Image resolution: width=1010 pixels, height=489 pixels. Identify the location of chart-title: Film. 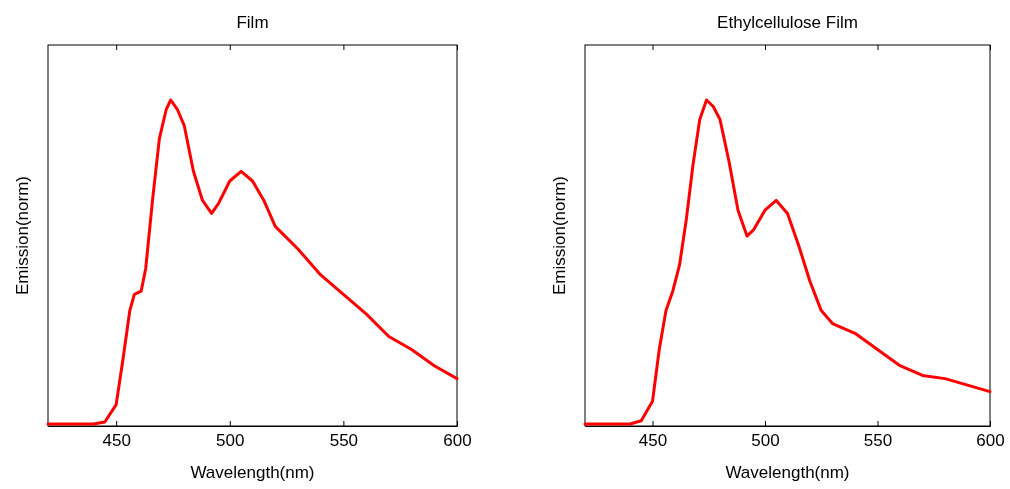
(252, 22).